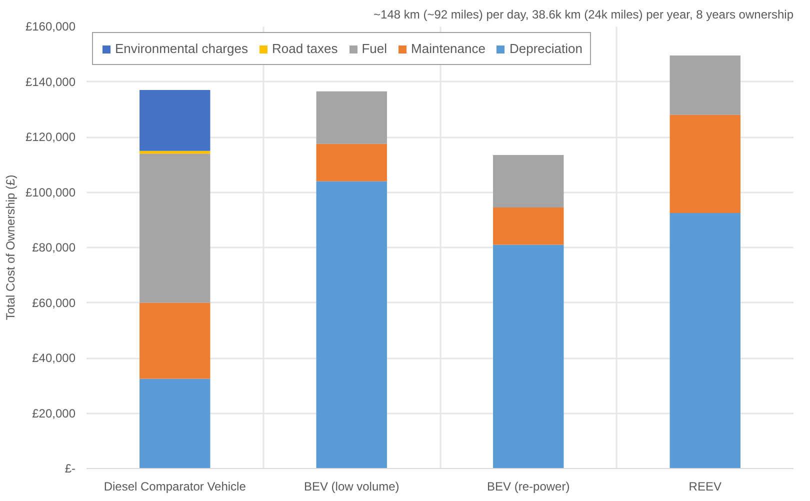  Describe the element at coordinates (175, 487) in the screenshot. I see `x-tick-label: Diesel Comparator Vehicle` at that location.